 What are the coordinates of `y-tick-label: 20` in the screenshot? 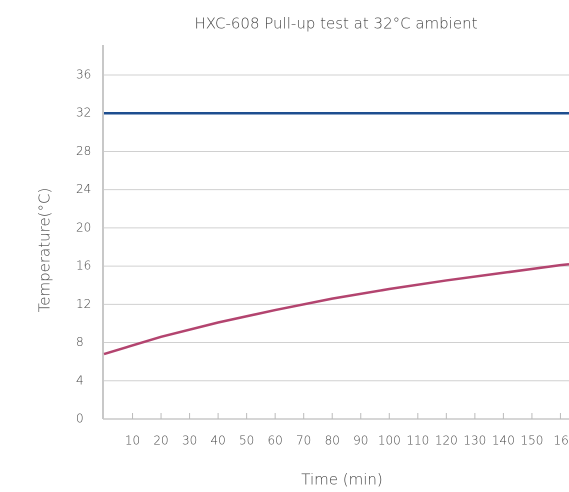 It's located at (83, 227).